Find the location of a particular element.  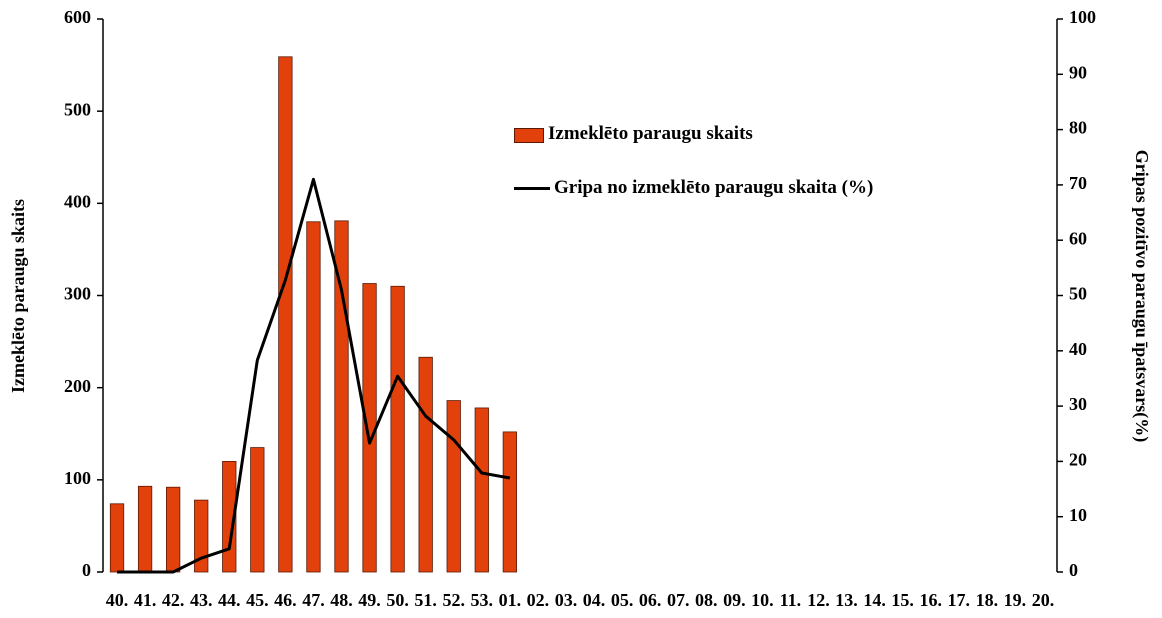

x-tick-label: 09. is located at coordinates (734, 600).